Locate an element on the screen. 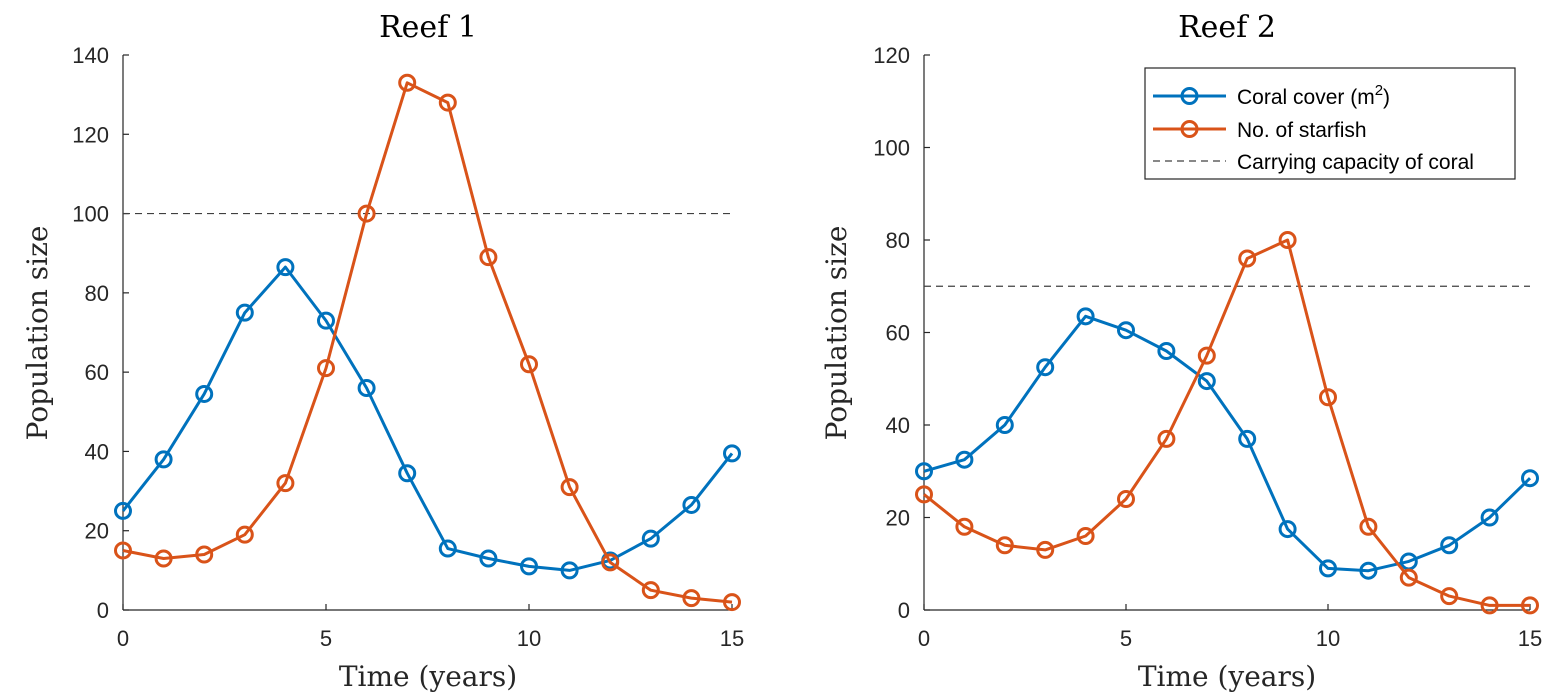 Image resolution: width=1563 pixels, height=694 pixels. chart-title: Reef 1 is located at coordinates (428, 27).